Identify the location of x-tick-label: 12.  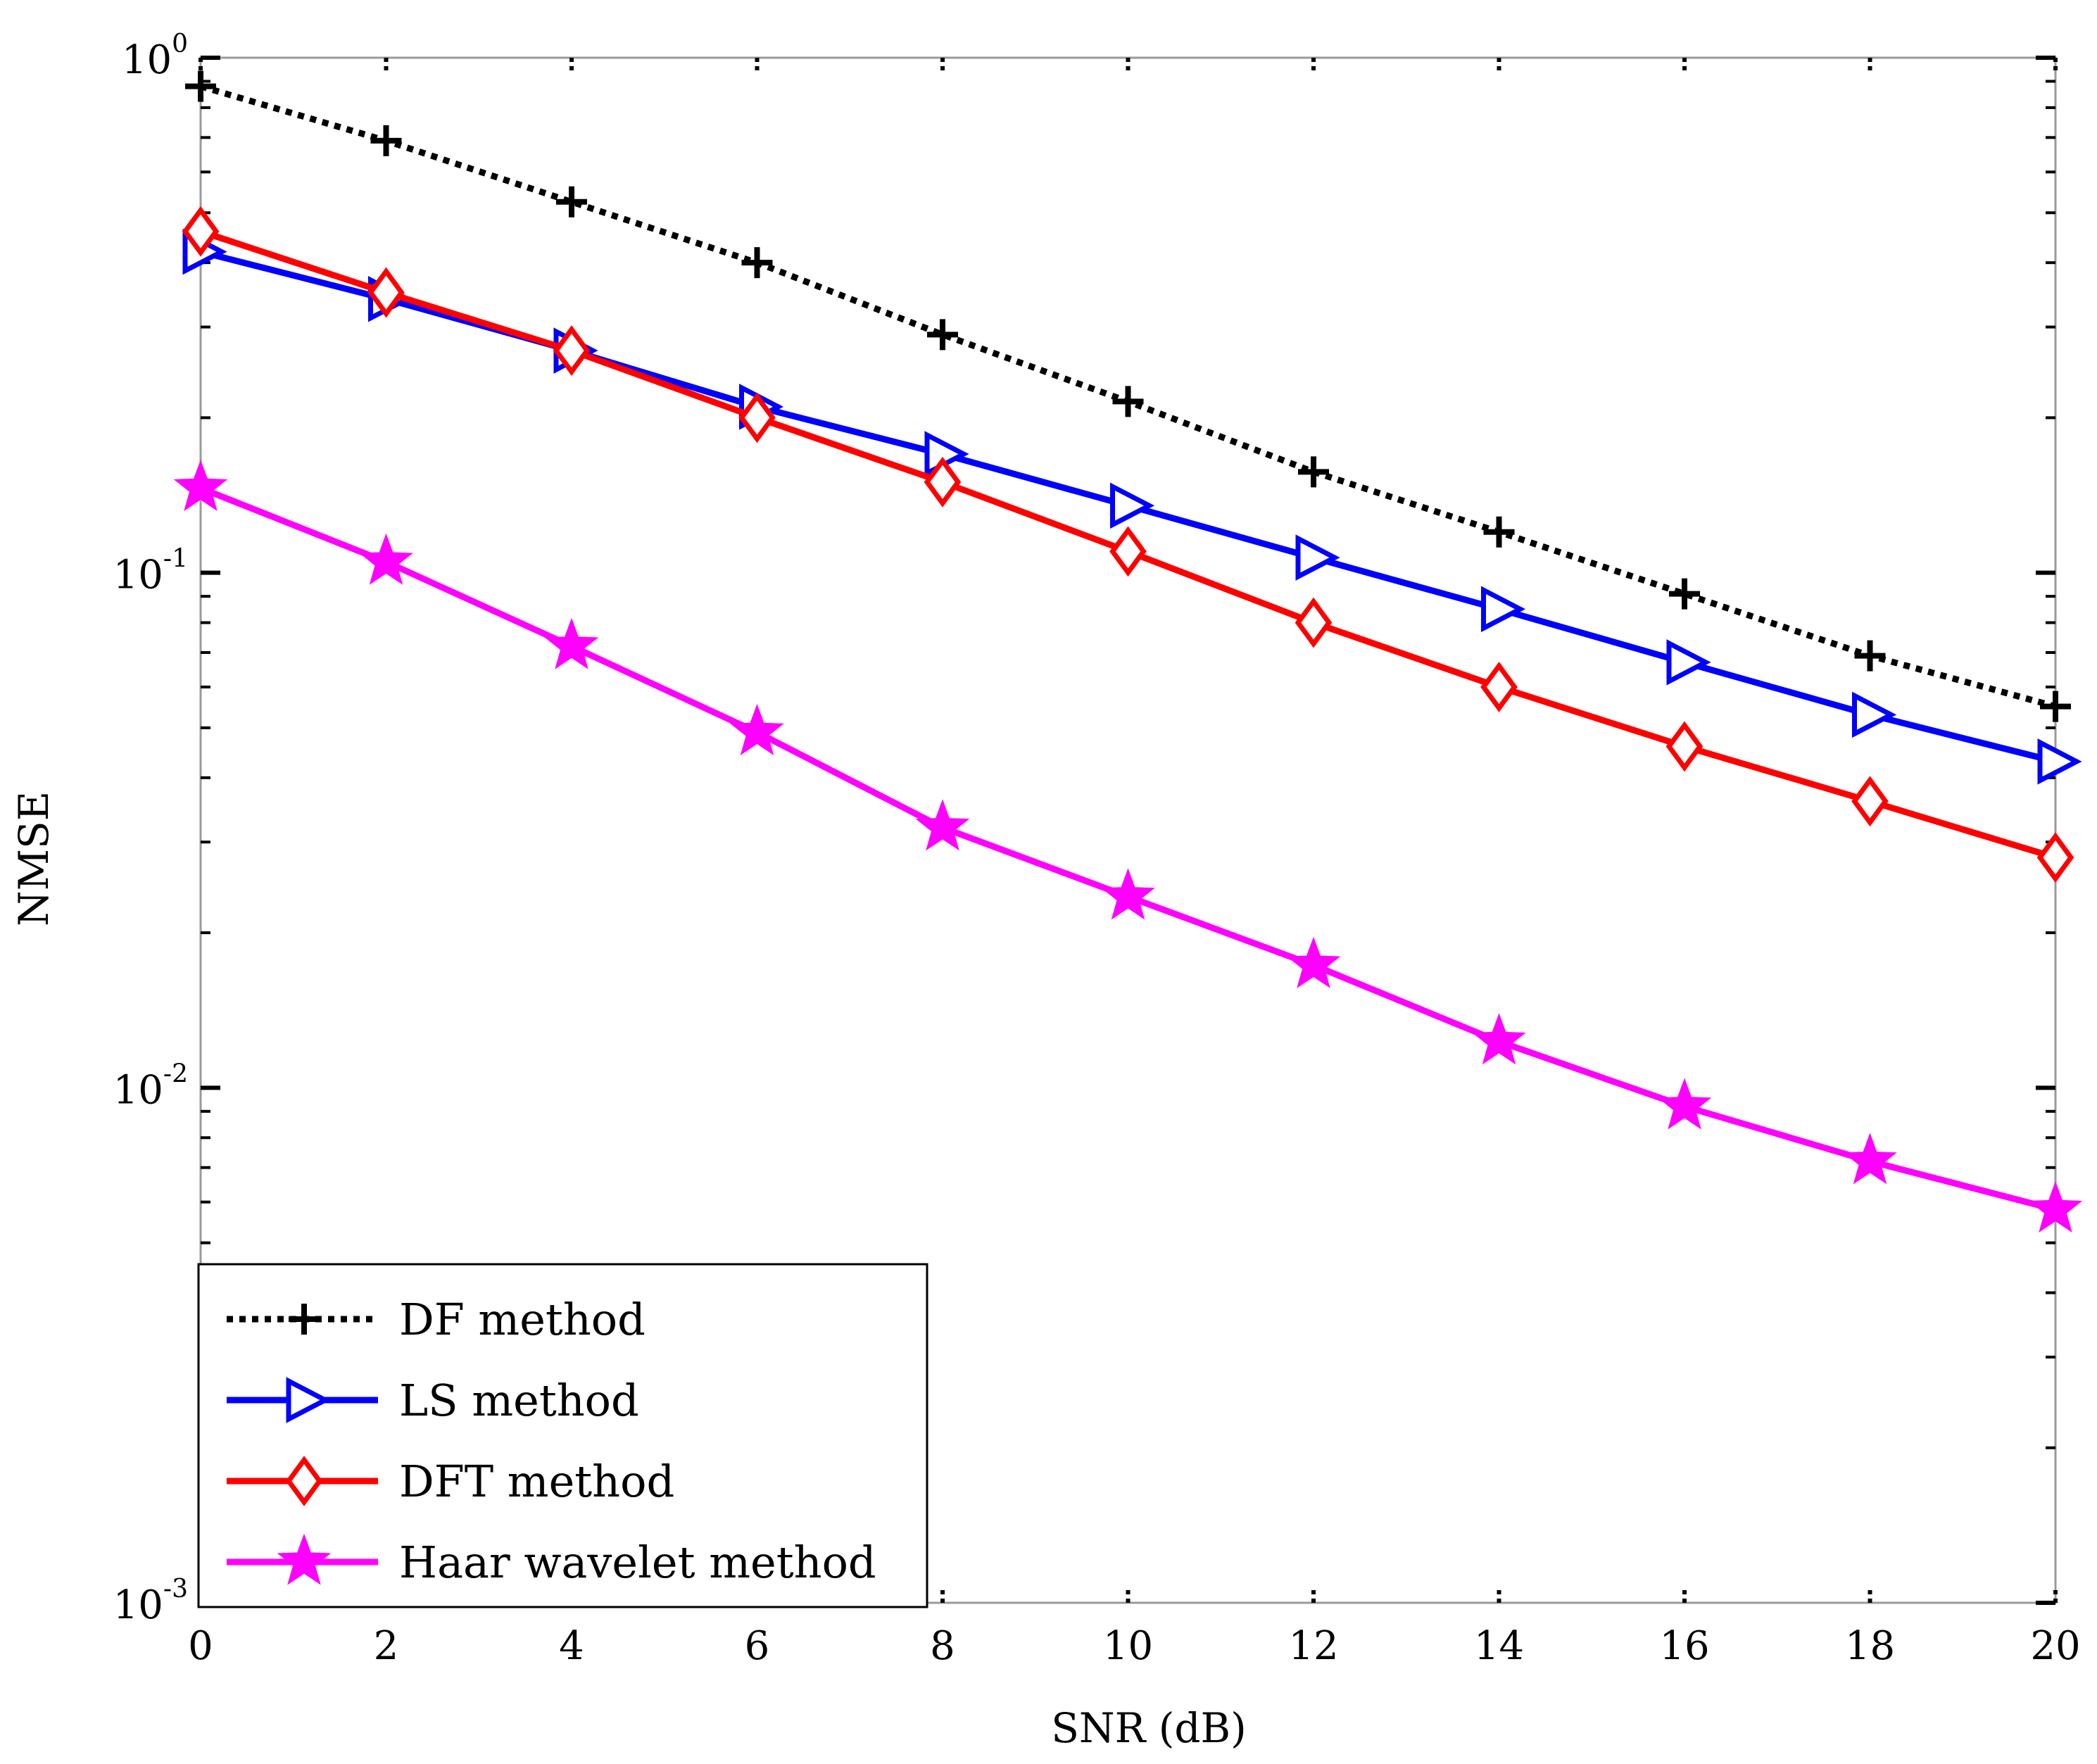
(1313, 1646).